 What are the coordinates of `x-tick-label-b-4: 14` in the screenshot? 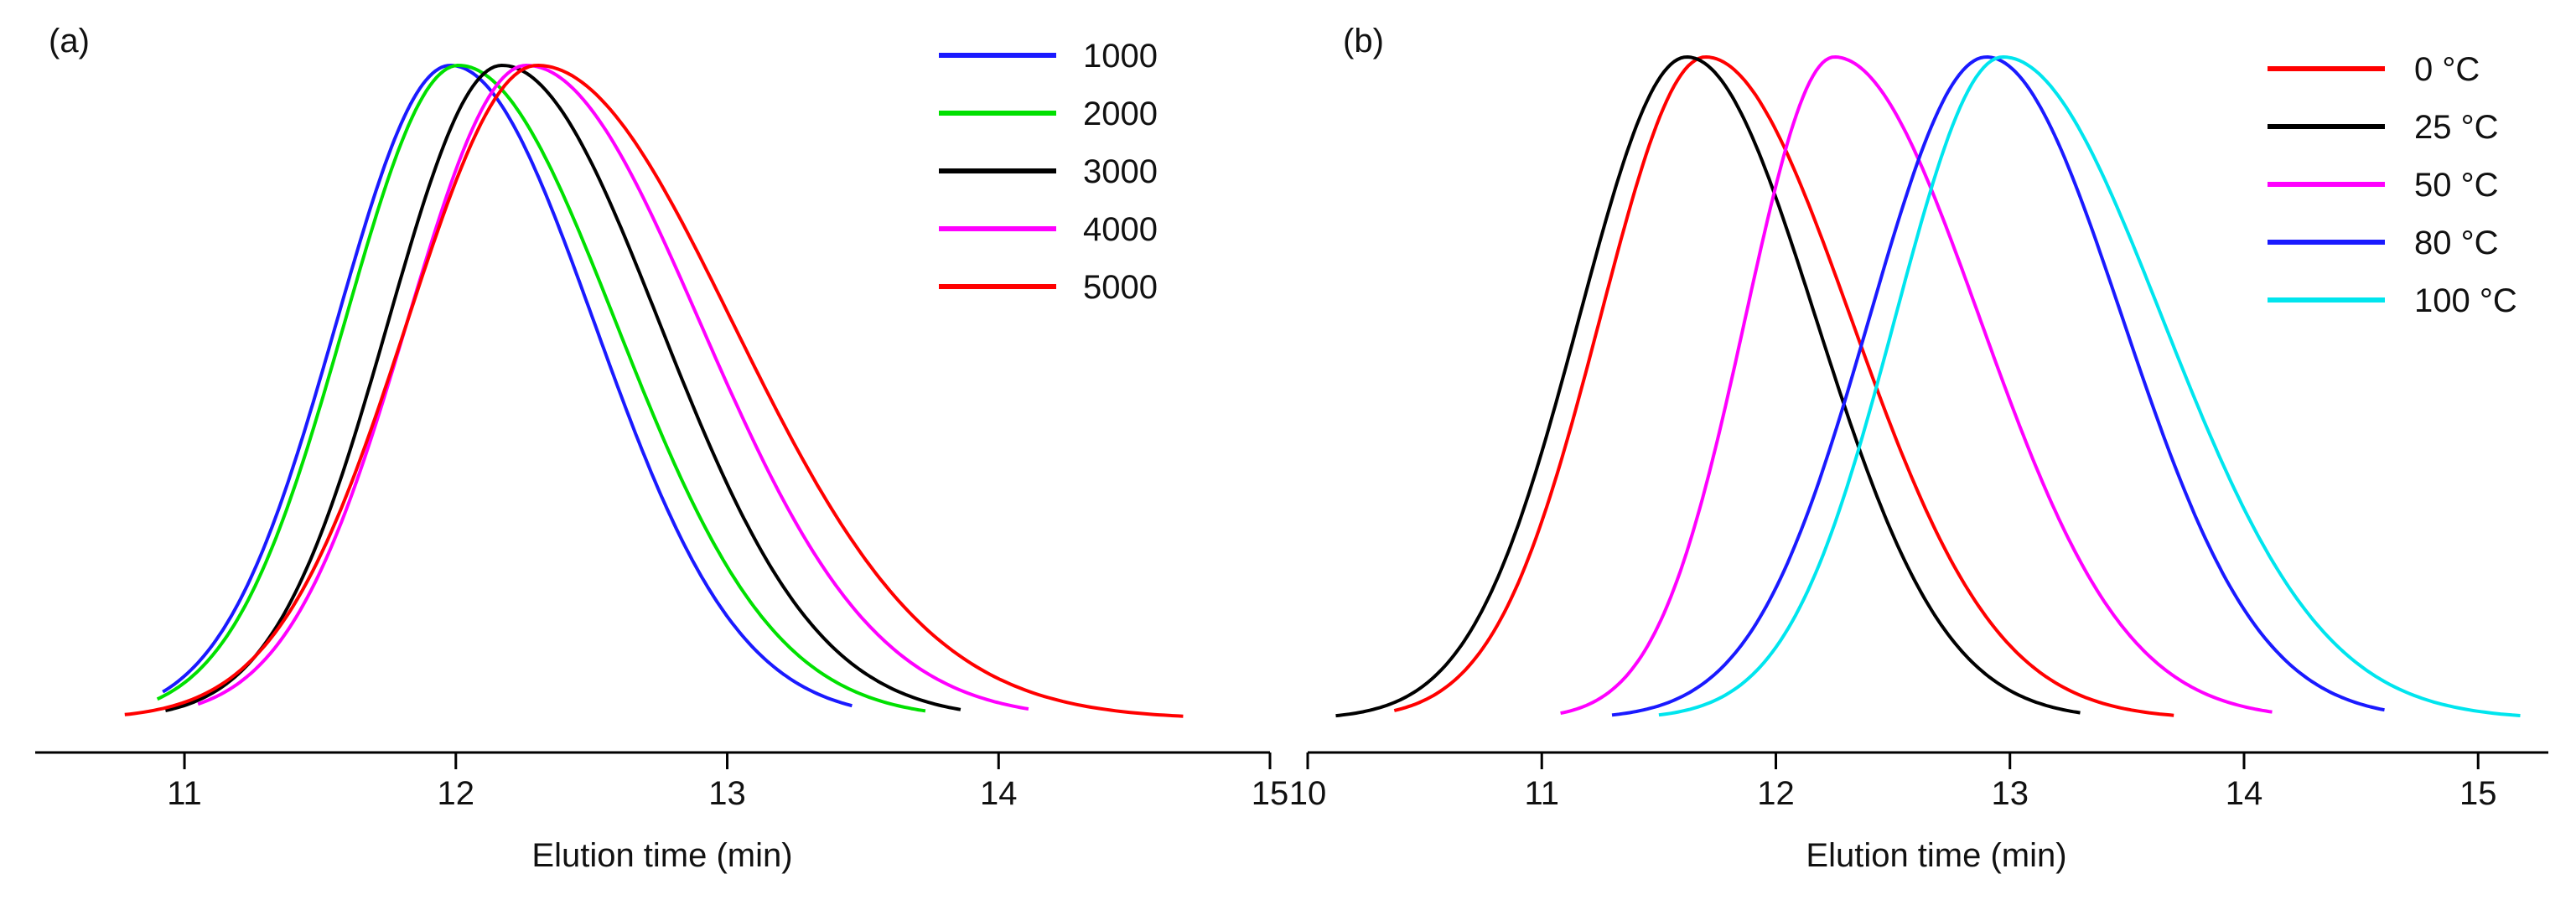 It's located at (2244, 793).